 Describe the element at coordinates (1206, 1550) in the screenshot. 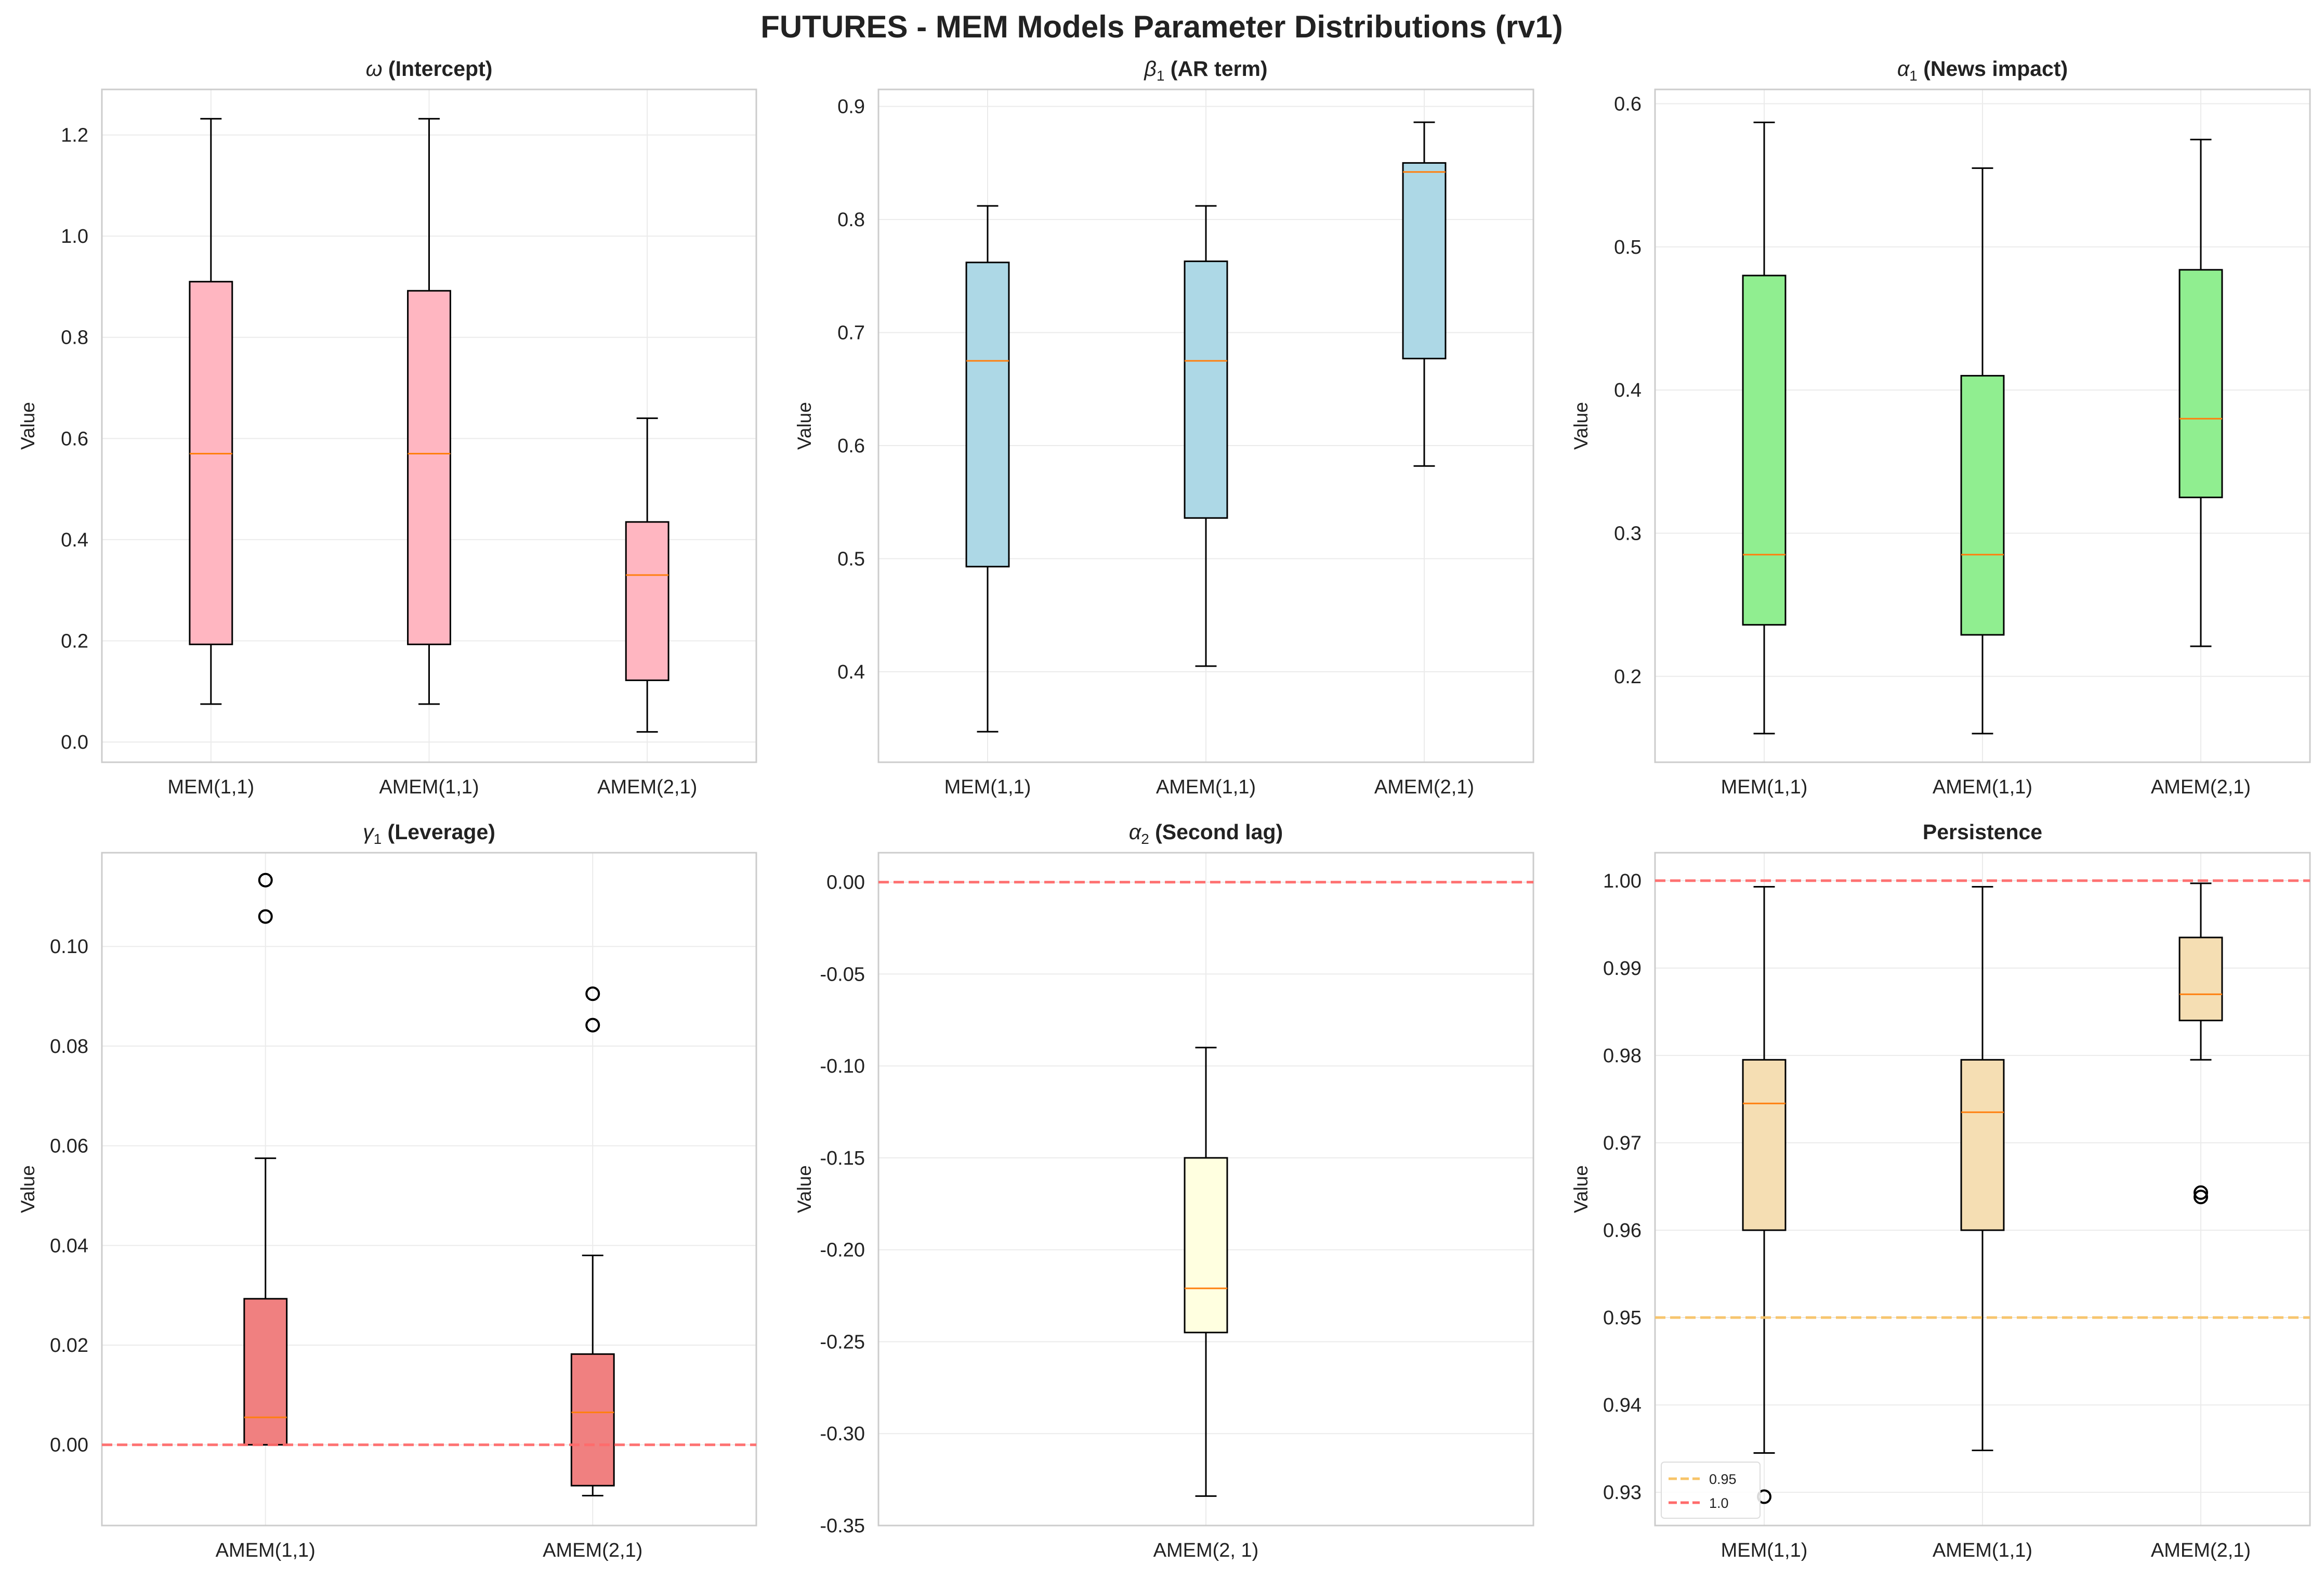

I see `x-tick-label: AMEM(2, 1)` at that location.